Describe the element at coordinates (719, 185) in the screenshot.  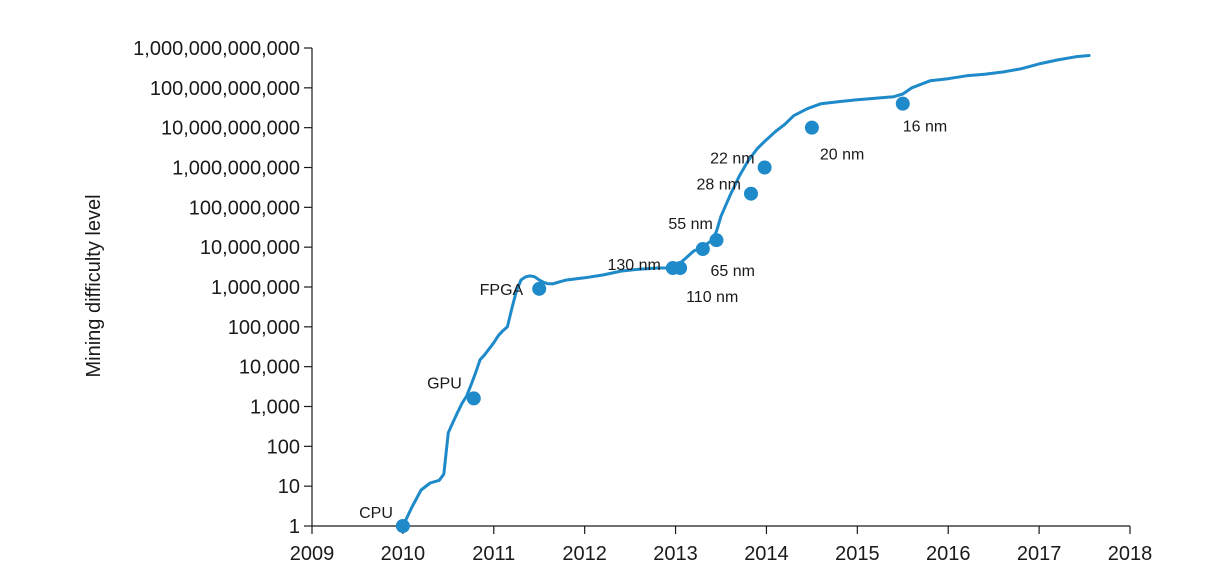
I see `marker-label-28-nm: 28 nm` at that location.